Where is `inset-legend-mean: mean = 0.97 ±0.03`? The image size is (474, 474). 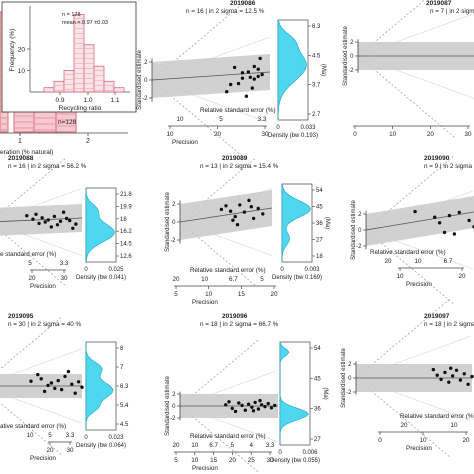
inset-legend-mean: mean = 0.97 ±0.03 is located at coordinates (85, 23).